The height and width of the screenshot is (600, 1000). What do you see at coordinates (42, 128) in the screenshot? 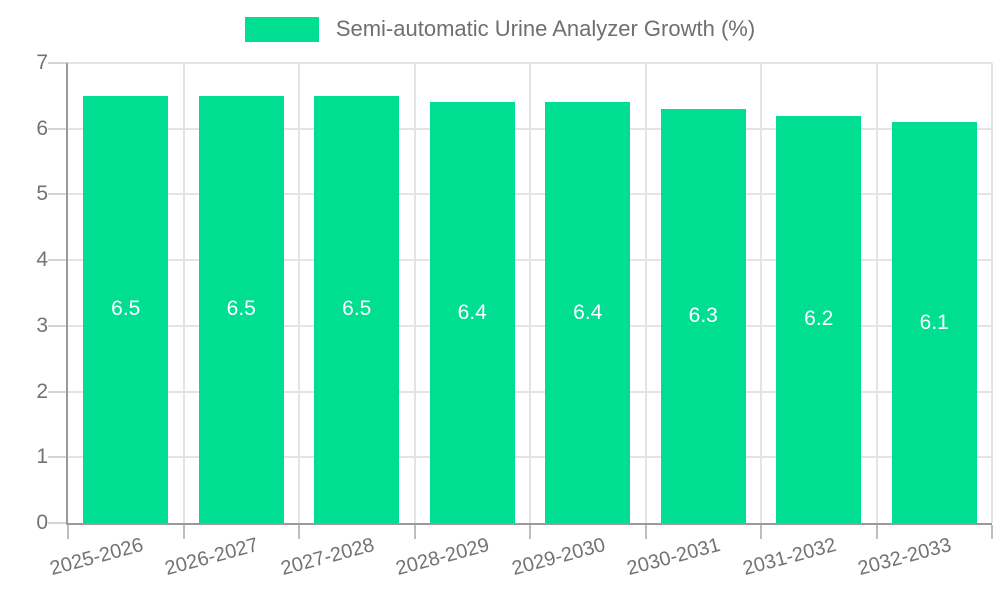
I see `y-axis-label: 6` at bounding box center [42, 128].